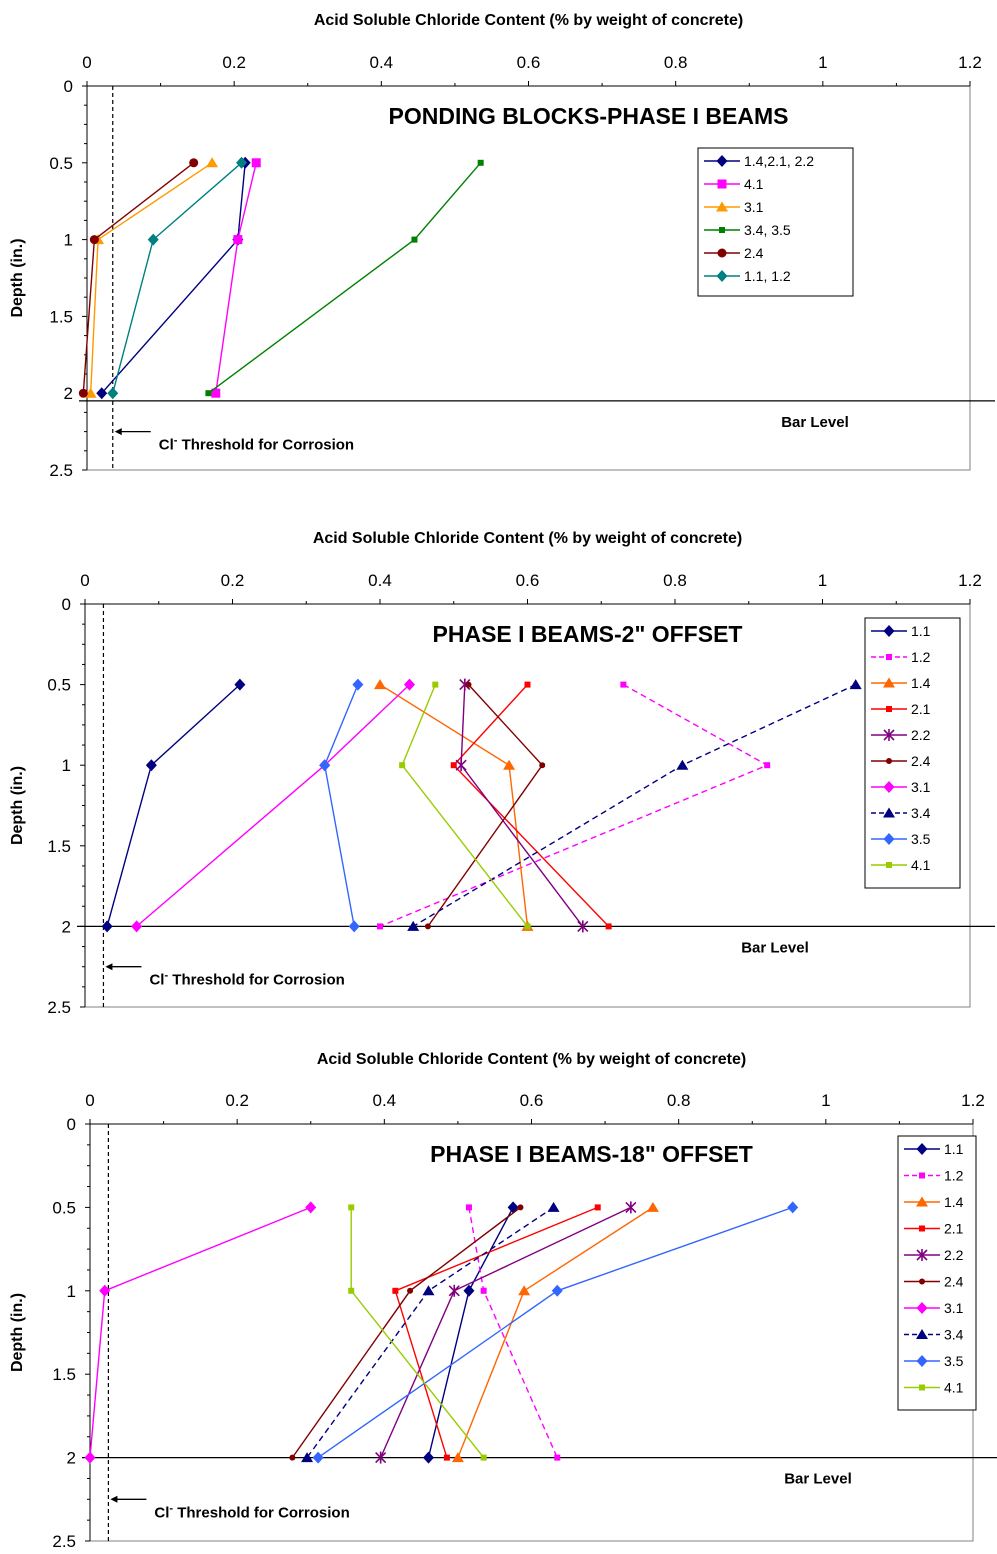  Describe the element at coordinates (173, 805) in the screenshot. I see `series-1.1` at that location.